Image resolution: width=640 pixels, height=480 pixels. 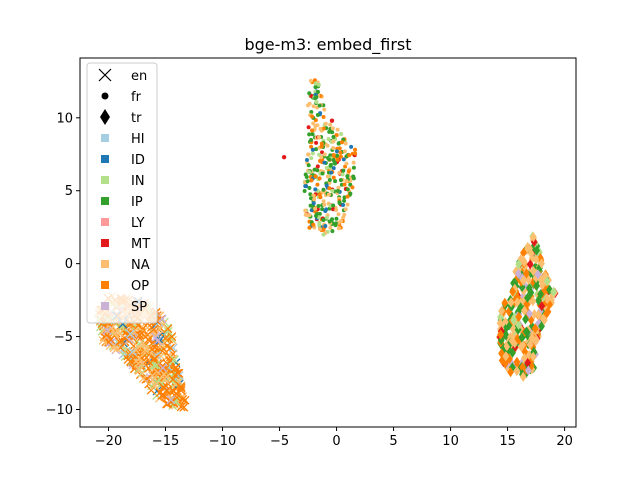 I want to click on x-tick-label: 20, so click(x=564, y=441).